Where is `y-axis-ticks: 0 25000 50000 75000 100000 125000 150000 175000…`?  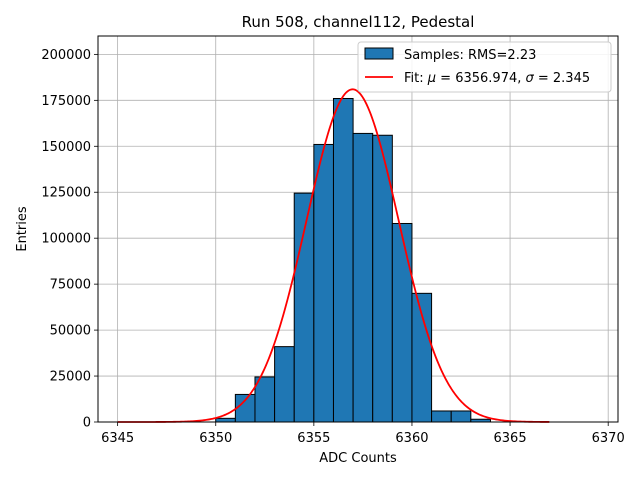 y-axis-ticks: 0 25000 50000 75000 100000 125000 150000 175000… is located at coordinates (69, 239).